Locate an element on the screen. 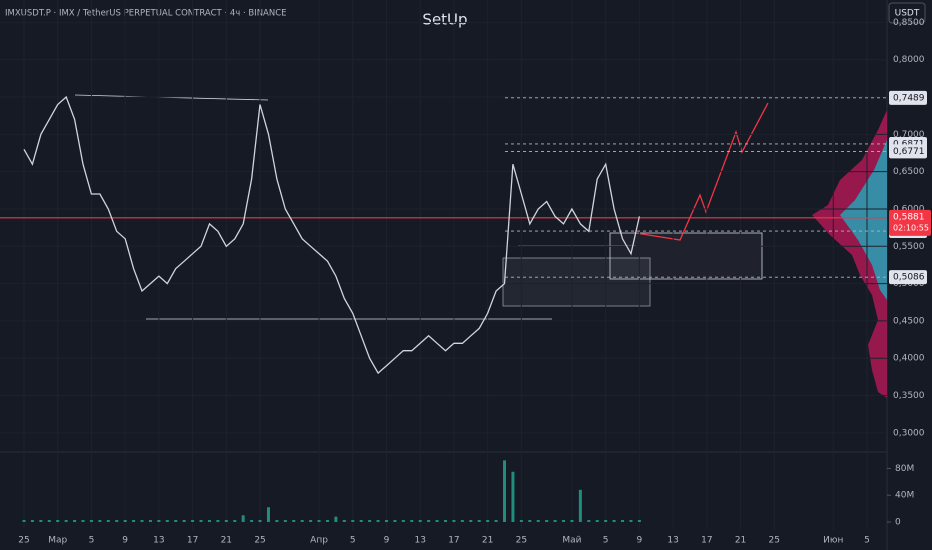 The height and width of the screenshot is (550, 932). y-tick-label: 0,8000 is located at coordinates (909, 60).